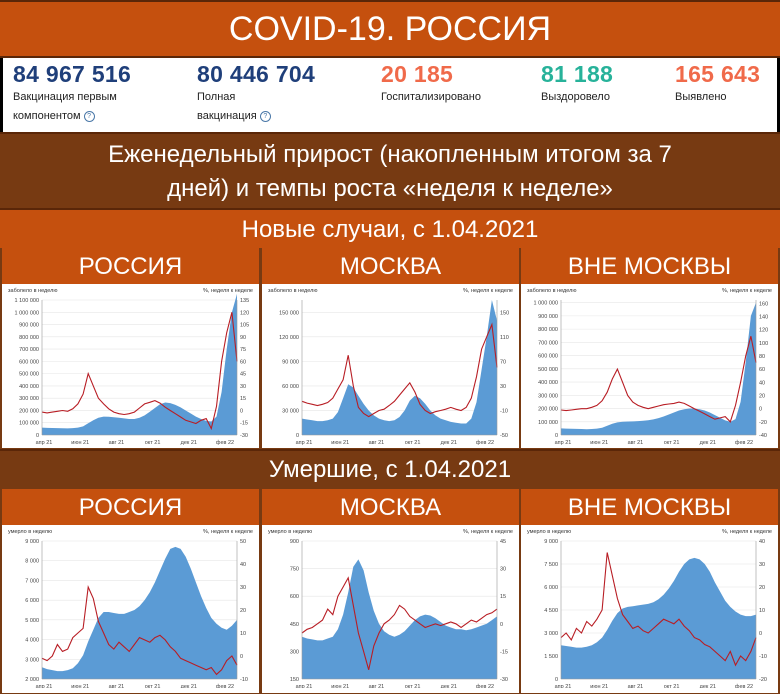 The width and height of the screenshot is (780, 694). Describe the element at coordinates (32, 581) in the screenshot. I see `y-tick-label-left: 7 000` at that location.